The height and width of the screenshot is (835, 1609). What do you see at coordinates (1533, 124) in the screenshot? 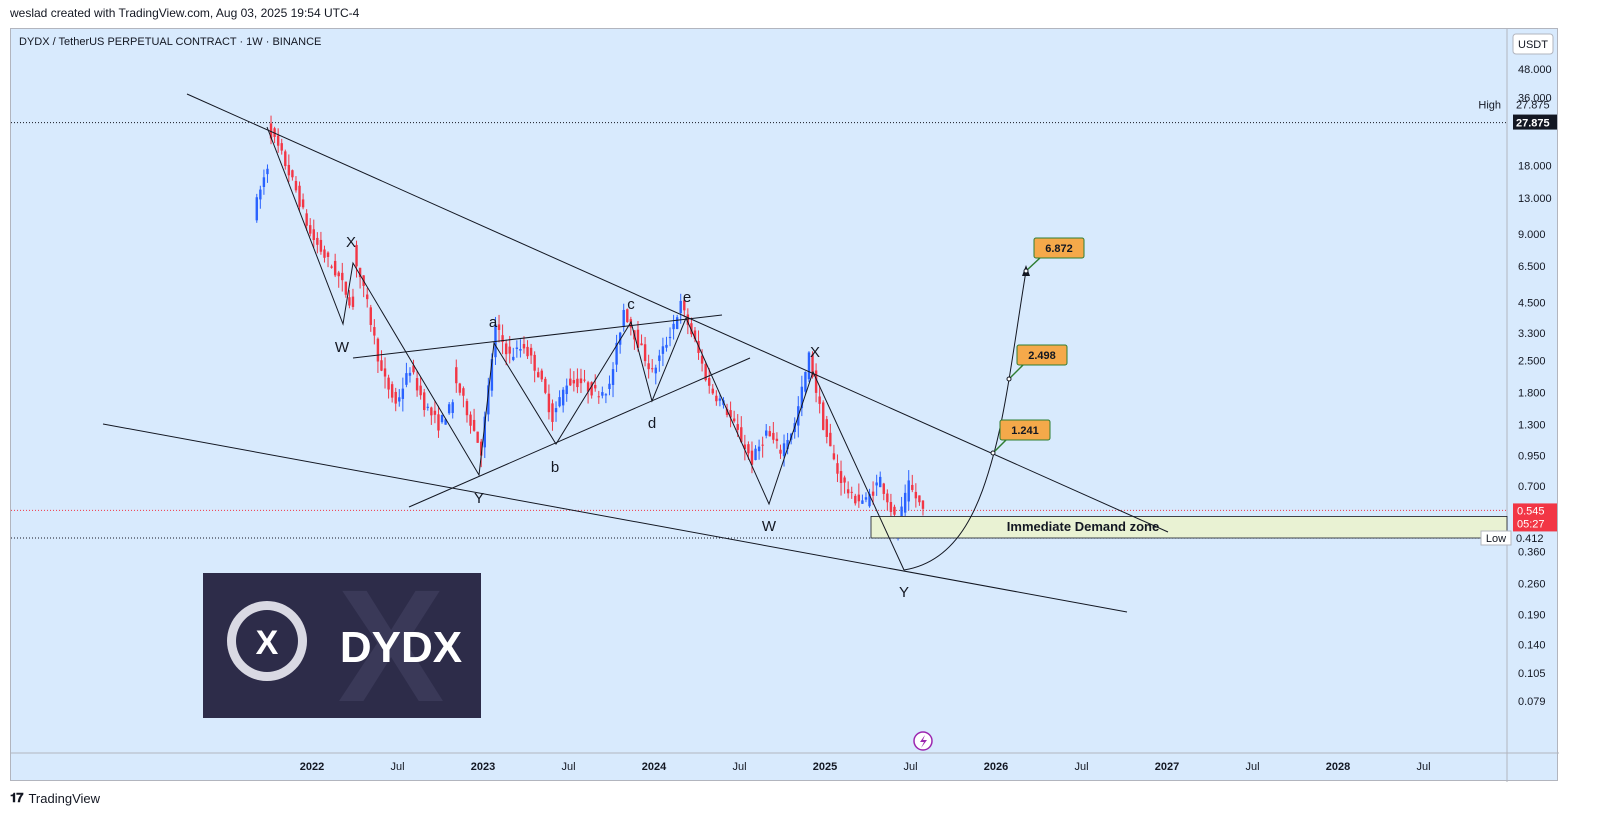
I see `high-price-badge-text: 27.875` at bounding box center [1533, 124].